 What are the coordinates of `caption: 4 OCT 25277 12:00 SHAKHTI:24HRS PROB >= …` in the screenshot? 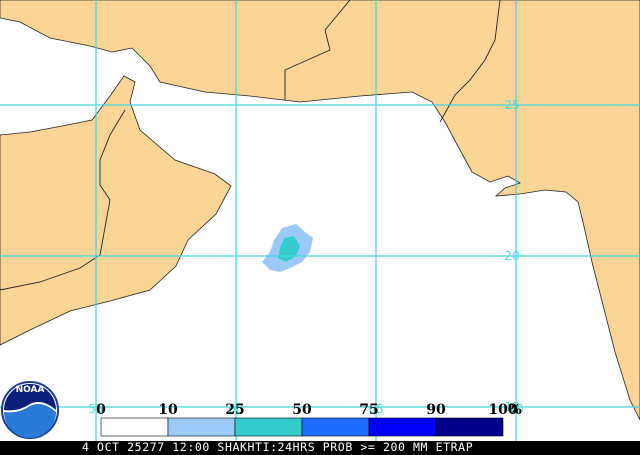 It's located at (277, 447).